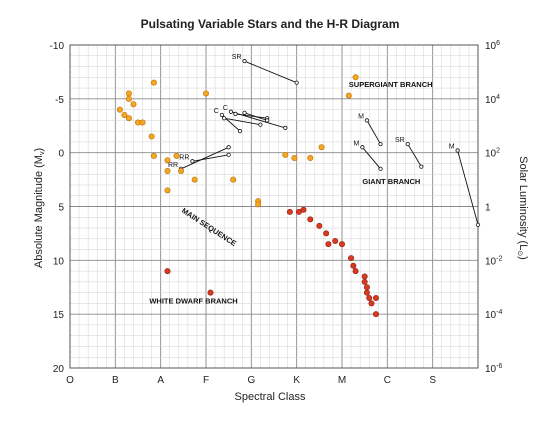  What do you see at coordinates (488, 208) in the screenshot?
I see `y2-tick-label: 1` at bounding box center [488, 208].